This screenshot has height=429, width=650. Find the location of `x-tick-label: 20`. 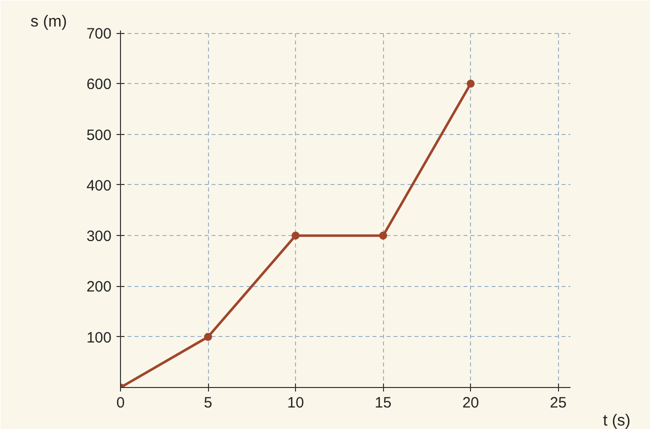

x-tick-label: 20 is located at coordinates (471, 403).